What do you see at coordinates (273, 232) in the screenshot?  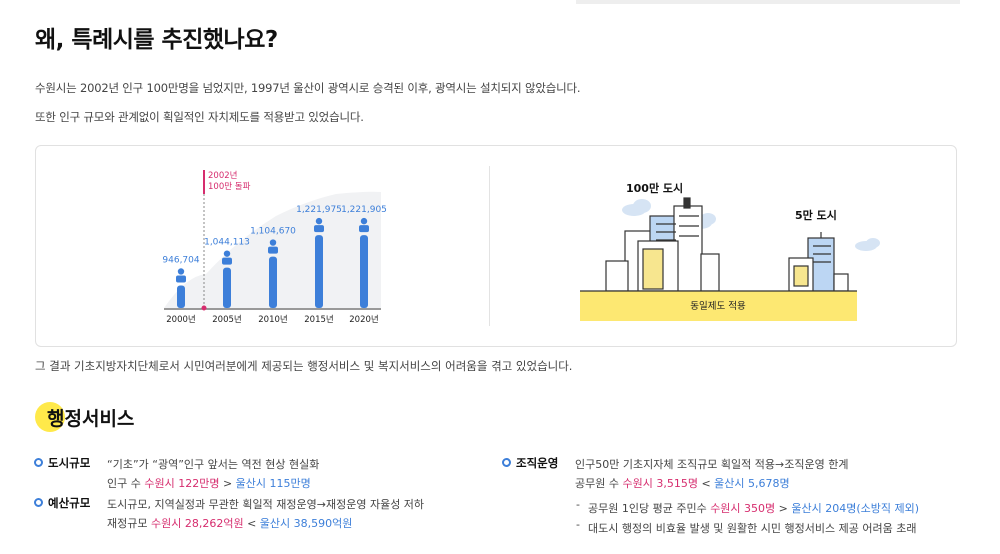 I see `chart-value-label-2: 1,104,670` at bounding box center [273, 232].